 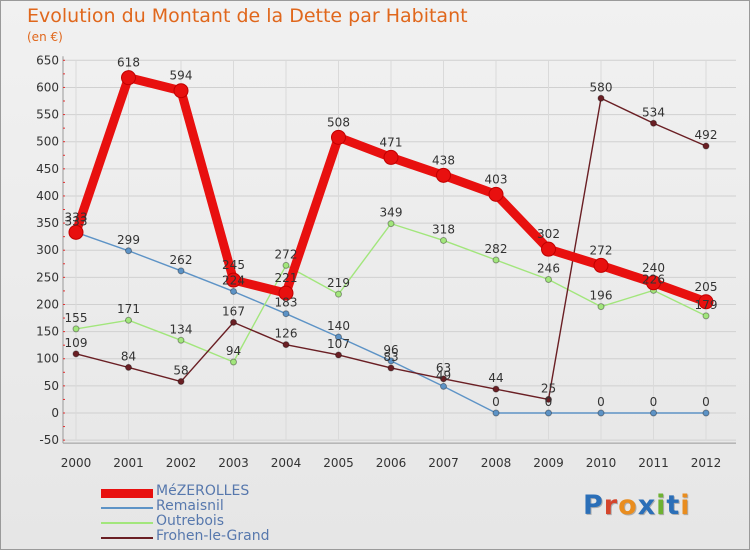 I want to click on y-tick-label: 250, so click(x=47, y=277).